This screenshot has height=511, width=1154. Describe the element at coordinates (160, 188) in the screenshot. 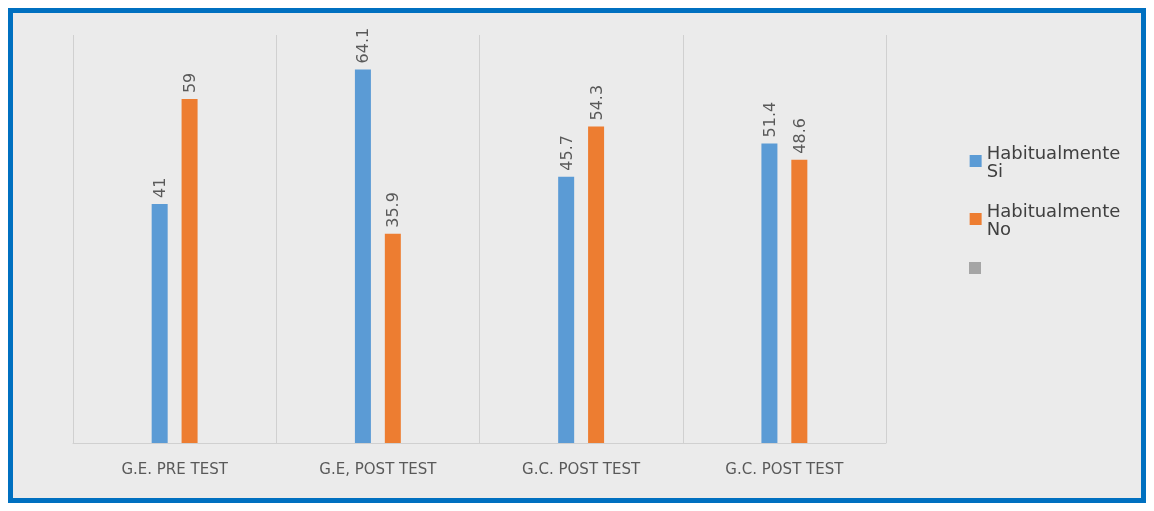

I see `data-label: 41` at that location.